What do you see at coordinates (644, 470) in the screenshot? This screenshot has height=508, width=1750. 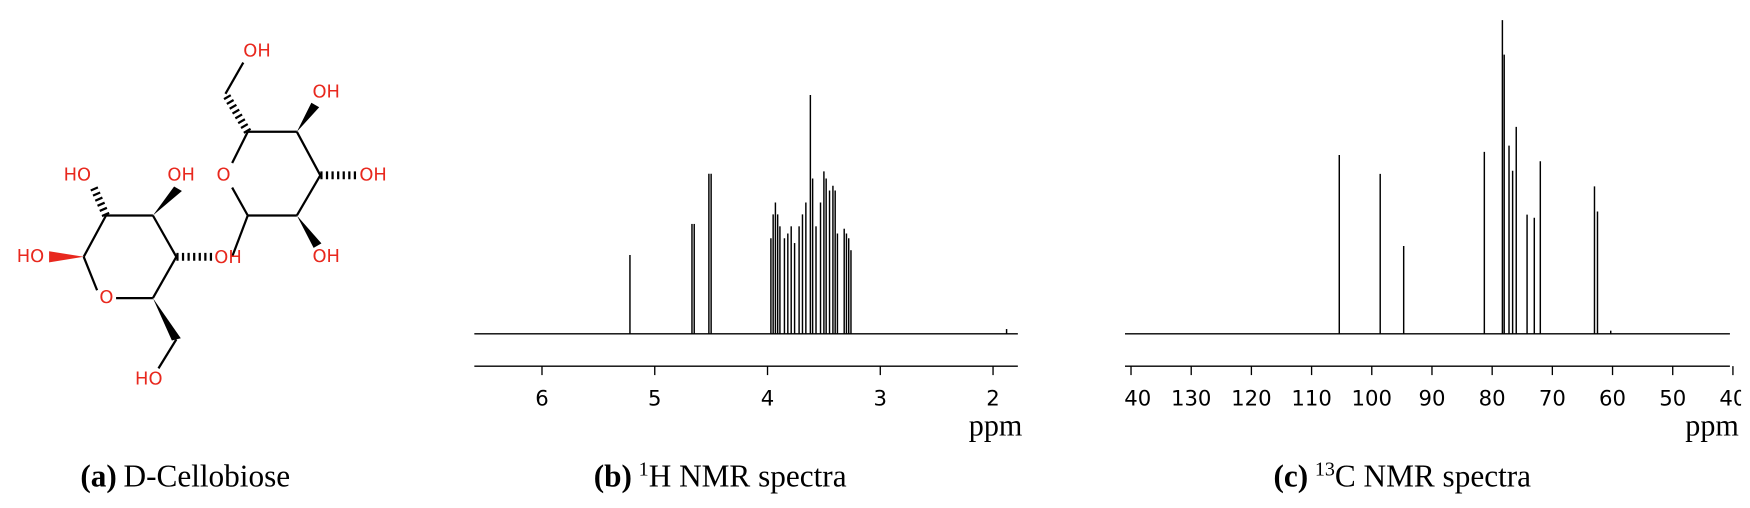 I see `caption-sup: 1` at bounding box center [644, 470].